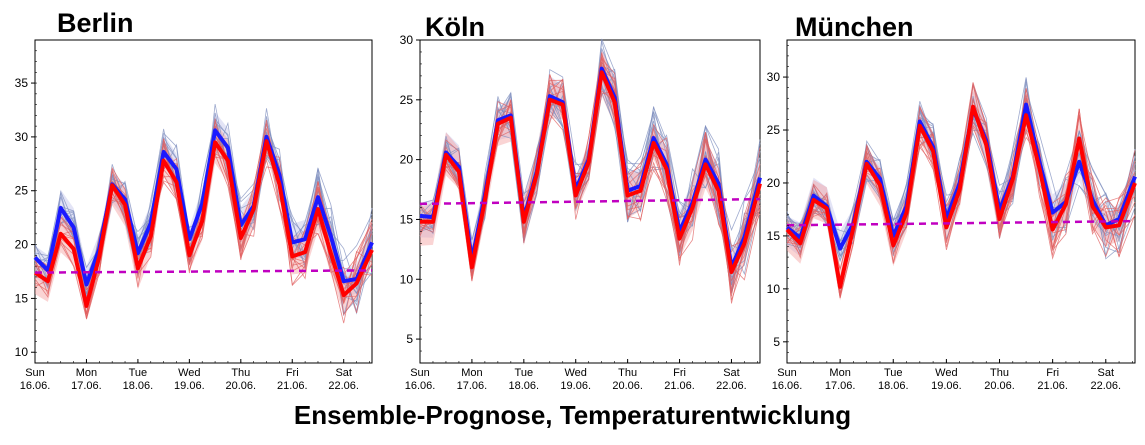  I want to click on panel-title-berlin: Berlin, so click(95, 23).